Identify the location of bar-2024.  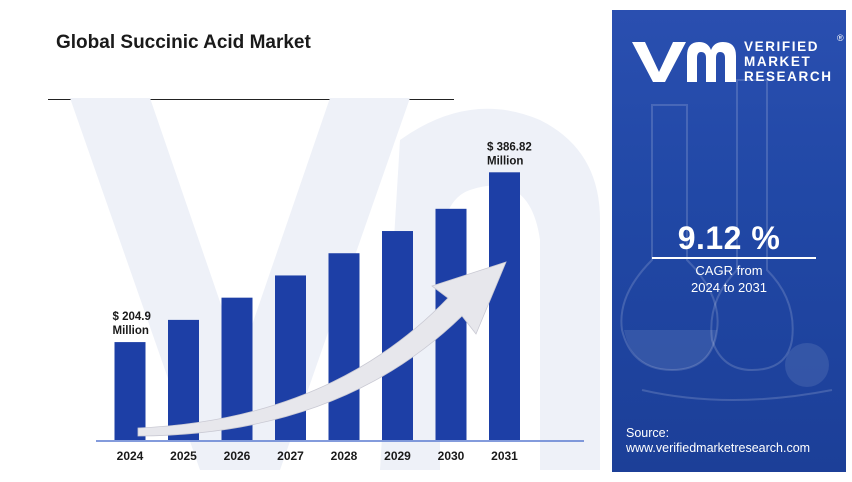
(130, 391).